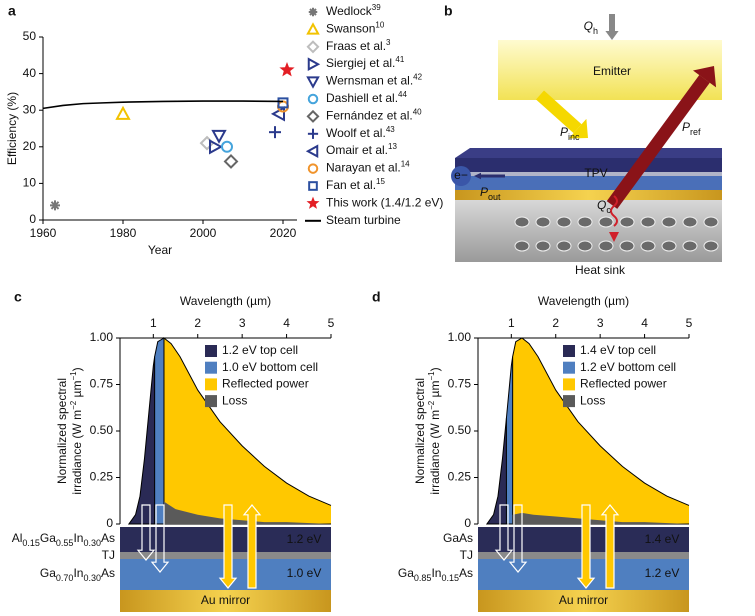 This screenshot has width=755, height=616. What do you see at coordinates (461, 175) in the screenshot?
I see `electron-label: e−` at bounding box center [461, 175].